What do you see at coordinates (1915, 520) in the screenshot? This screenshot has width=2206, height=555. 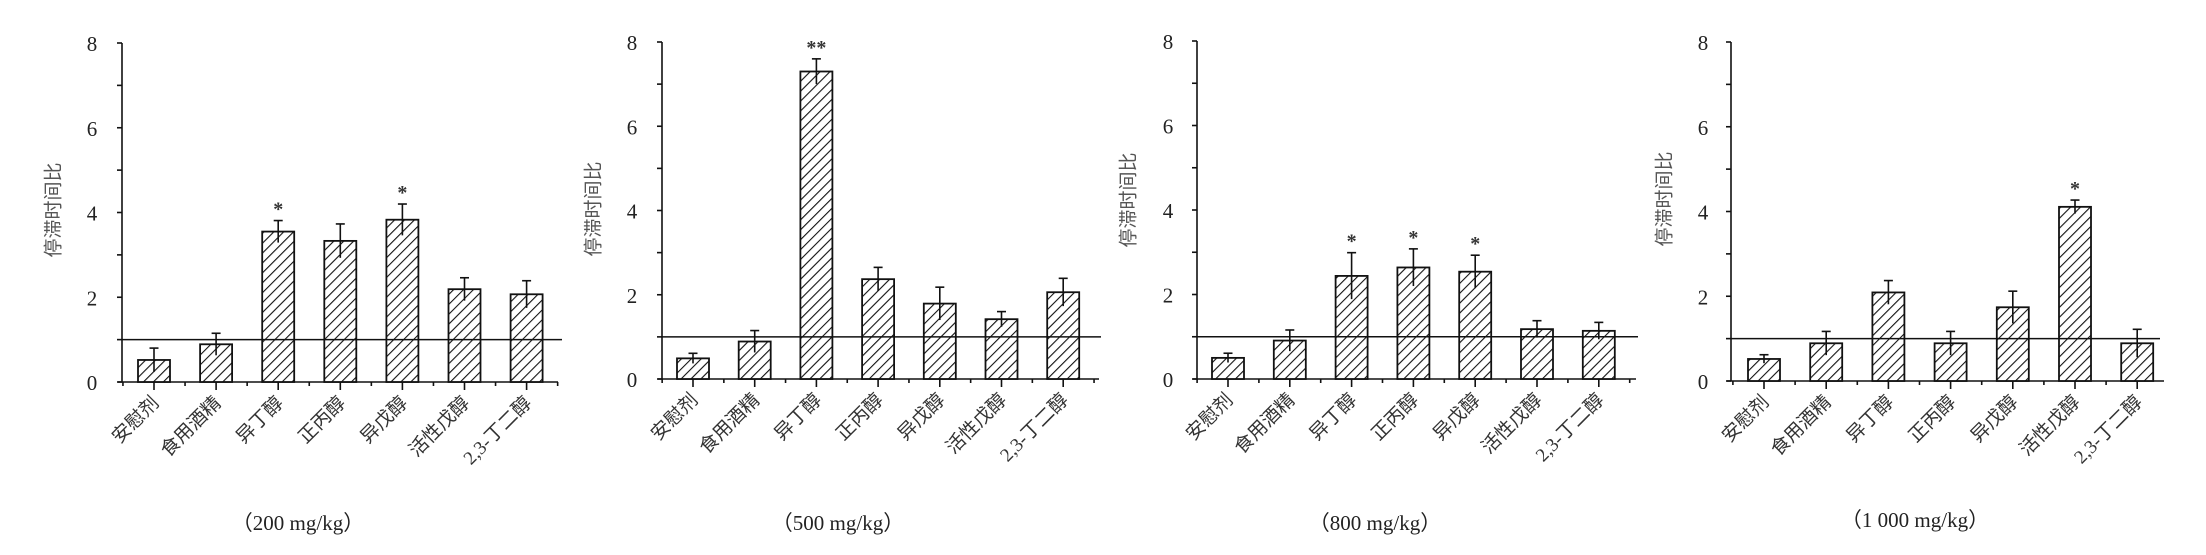 I see `dose-caption: （1 000 mg/kg）` at bounding box center [1915, 520].